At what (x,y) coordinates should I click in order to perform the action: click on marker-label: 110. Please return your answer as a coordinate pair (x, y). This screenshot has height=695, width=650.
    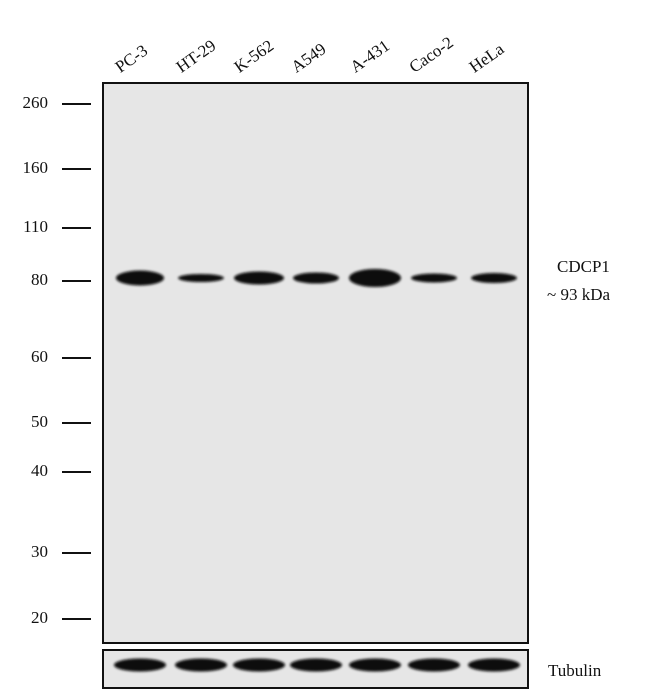
    Looking at the image, I should click on (35, 226).